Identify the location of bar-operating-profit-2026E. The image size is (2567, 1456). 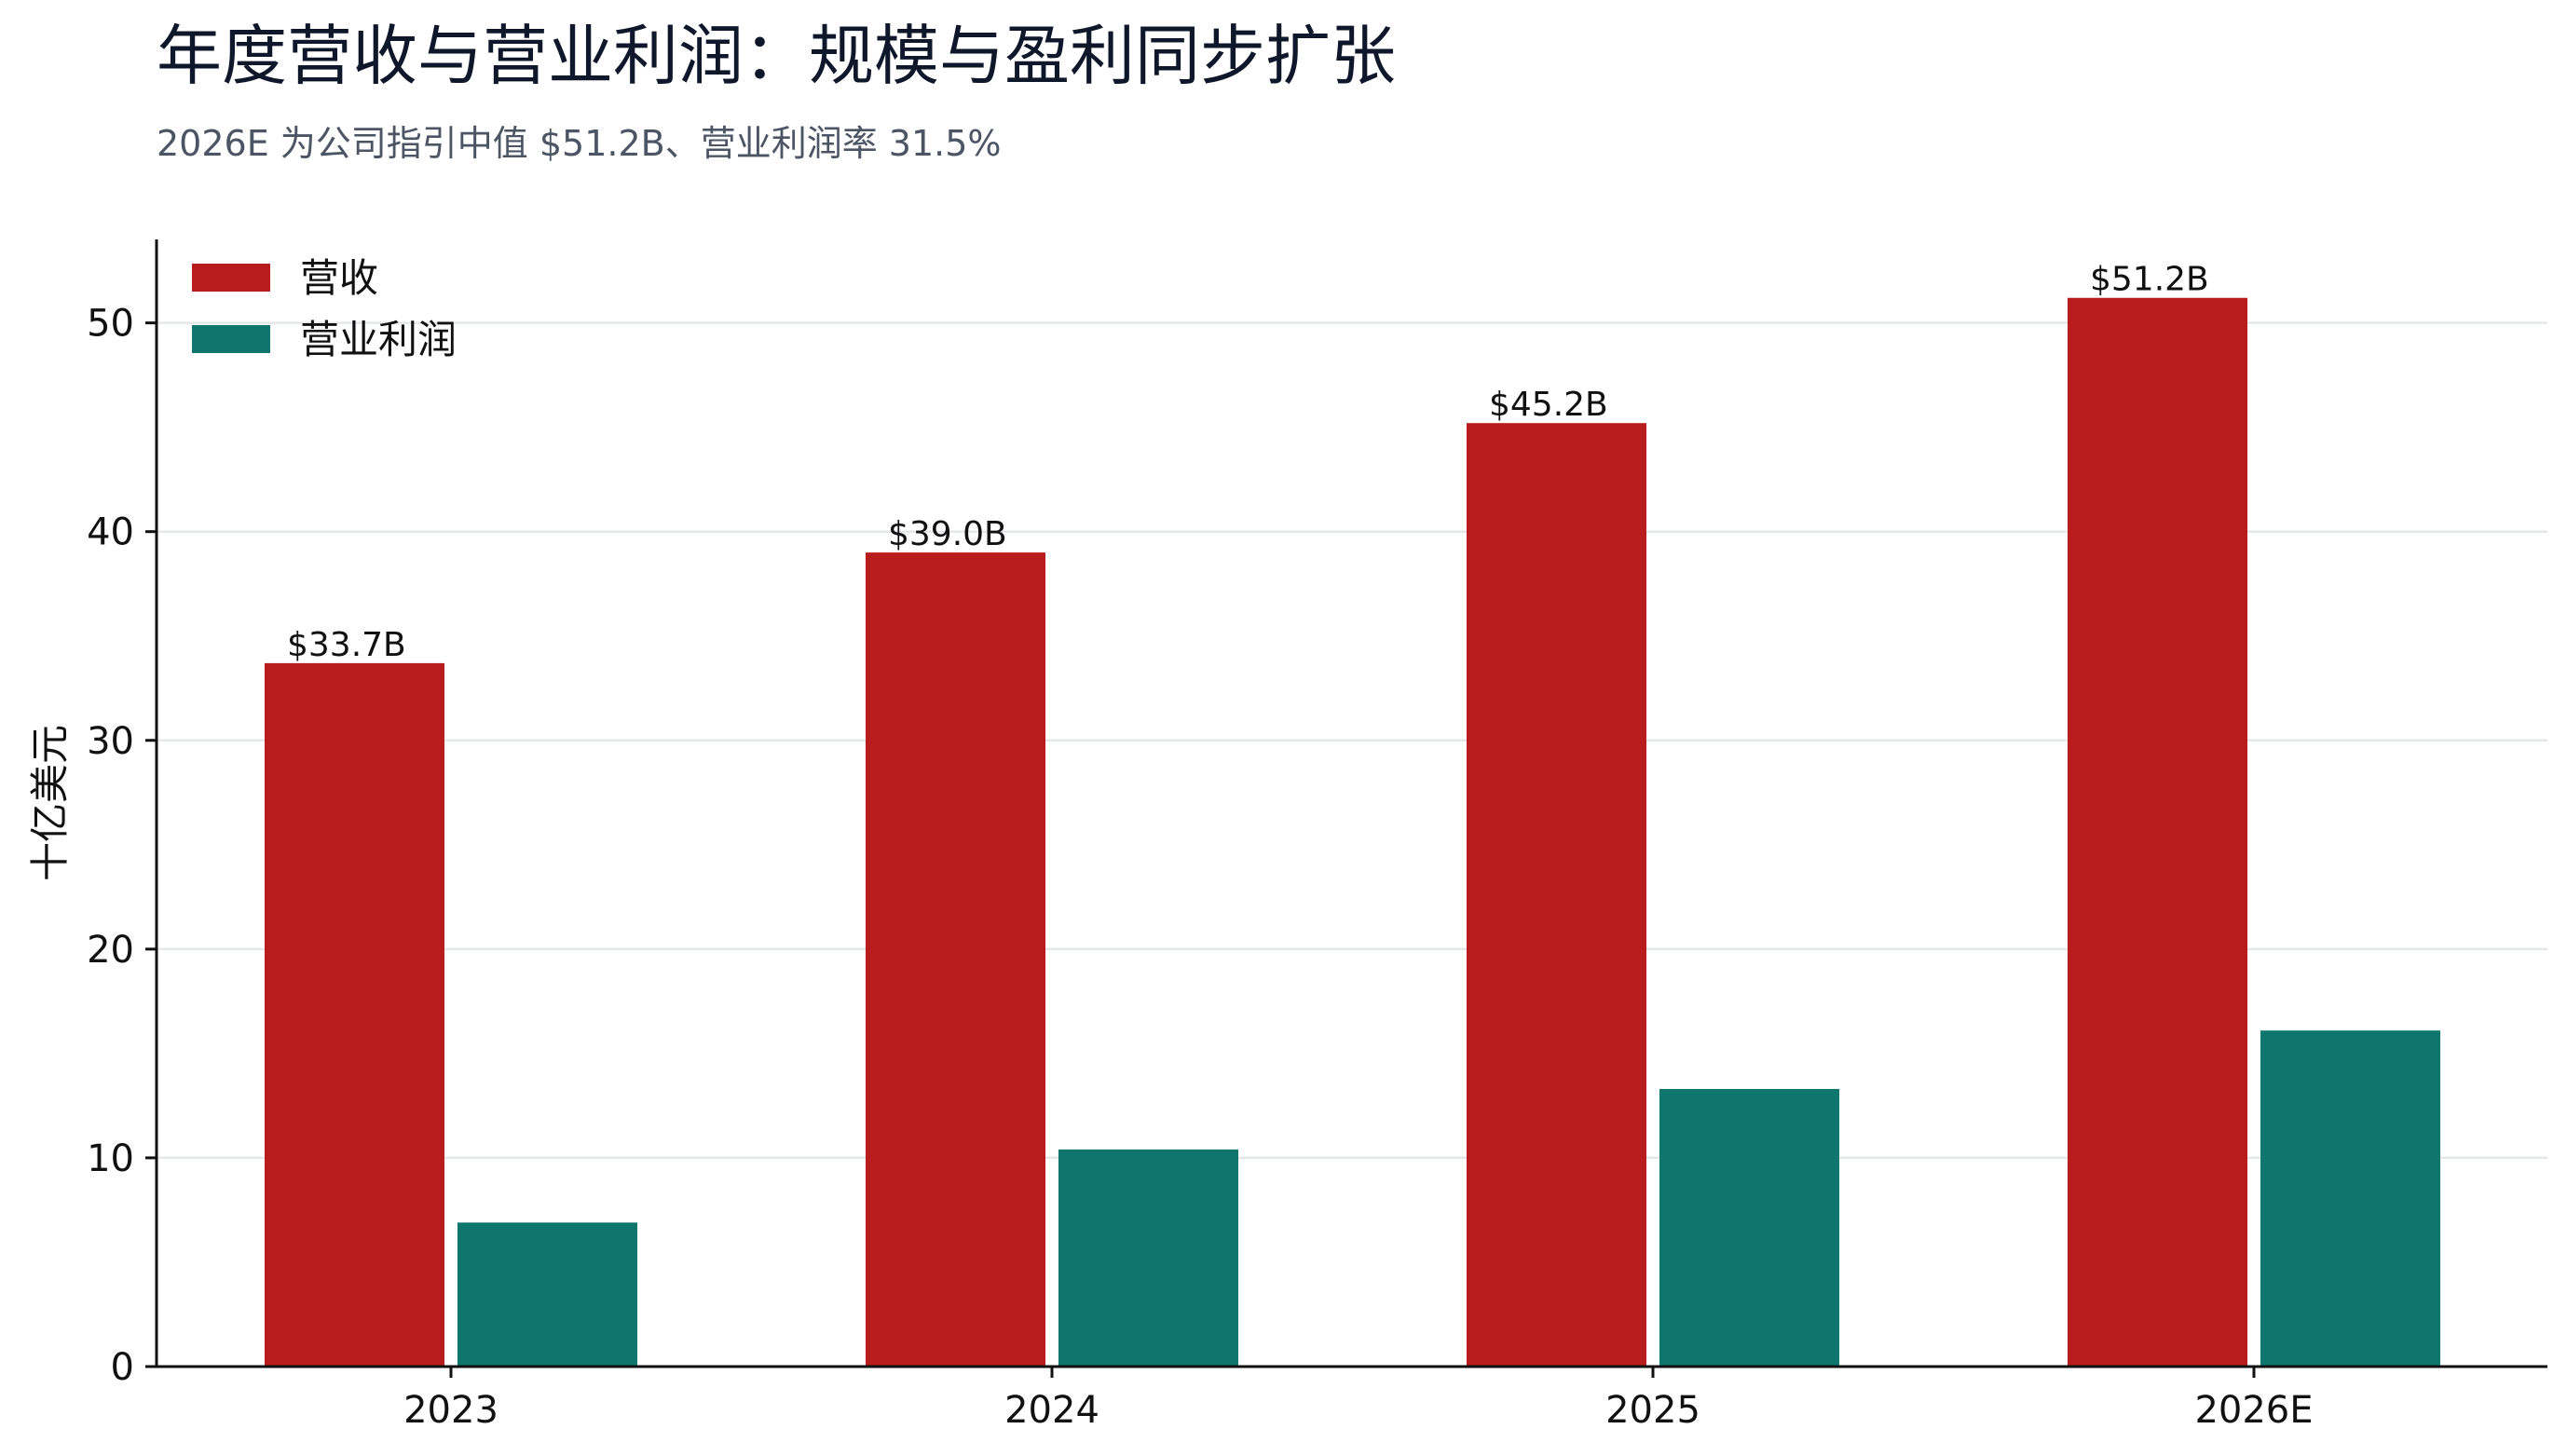
(2350, 1198).